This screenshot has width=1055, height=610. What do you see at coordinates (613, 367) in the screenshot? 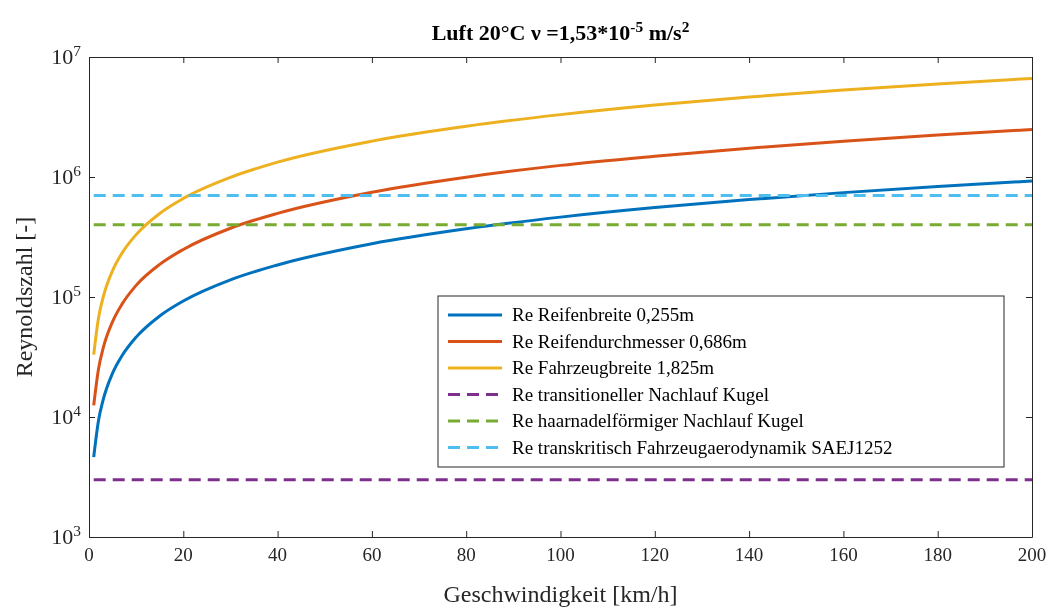
I see `legend-label: Re Fahrzeugbreite 1,825m` at bounding box center [613, 367].